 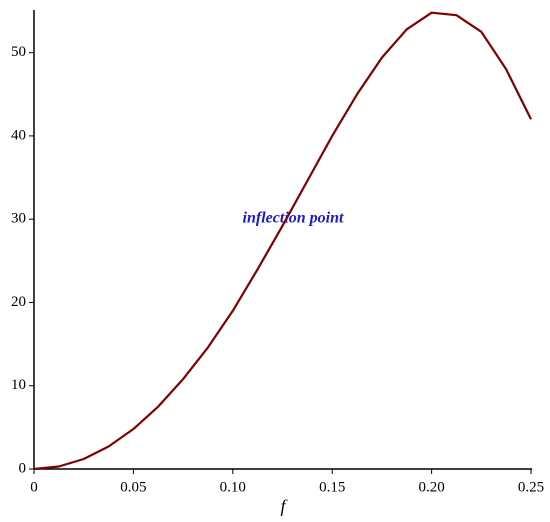 I want to click on annotation: inflection point, so click(x=293, y=218).